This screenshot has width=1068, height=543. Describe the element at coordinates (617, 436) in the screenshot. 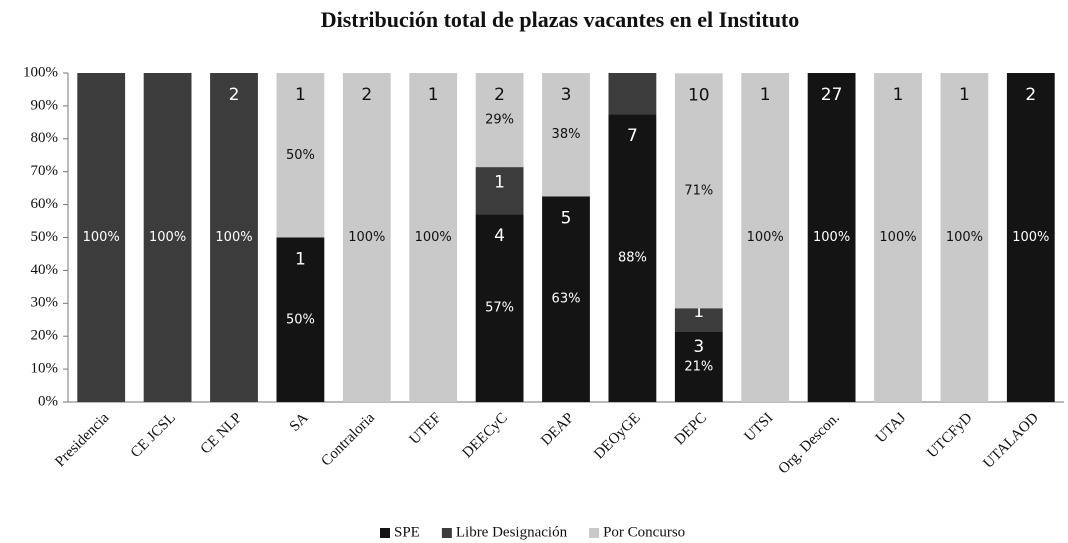

I see `x-tick-label: DEOyGE` at that location.